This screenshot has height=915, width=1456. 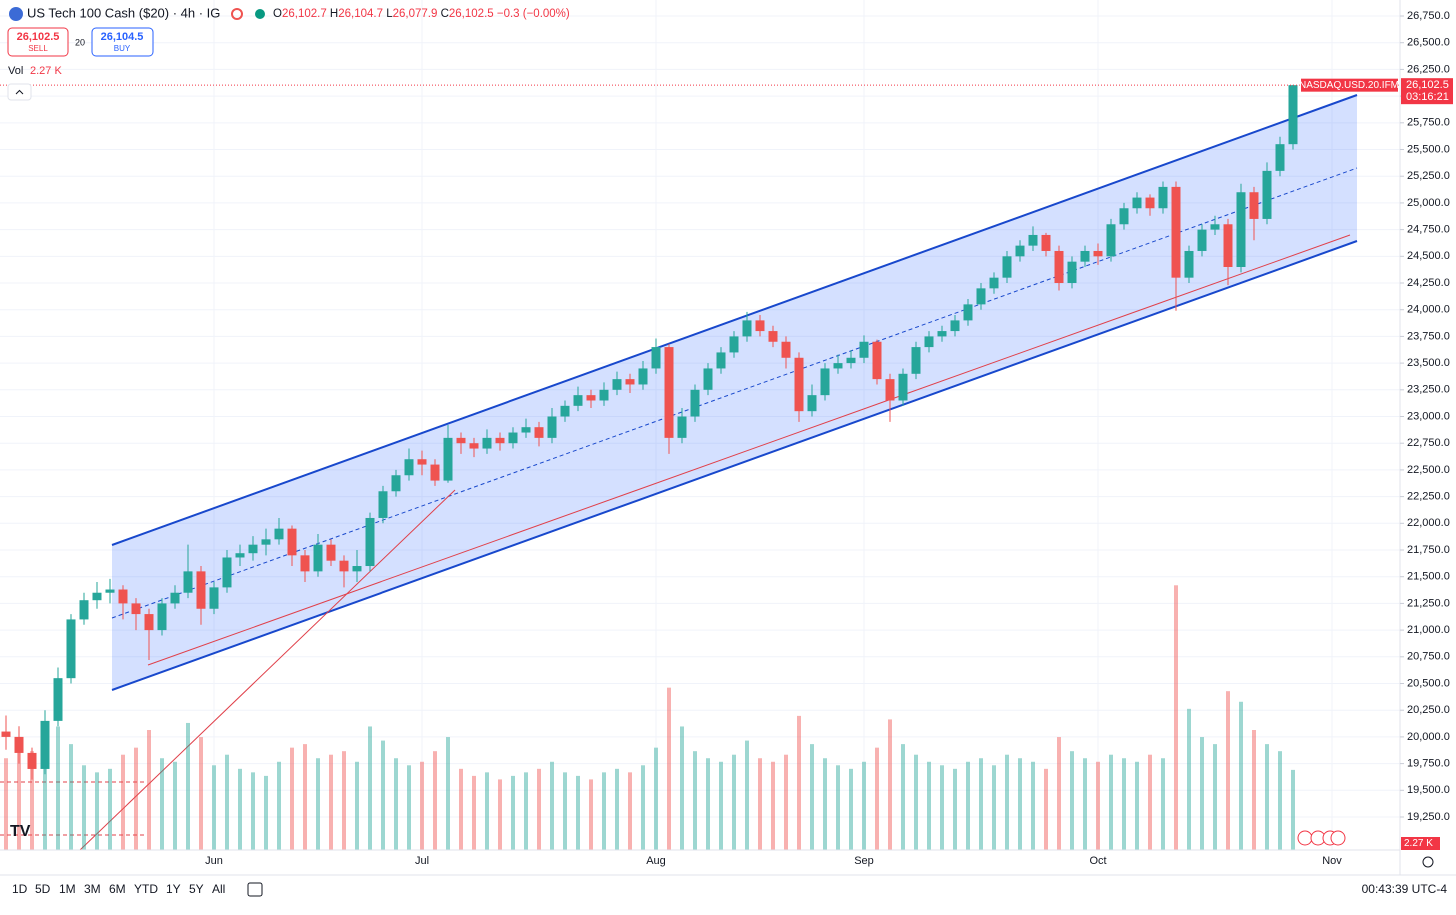 I want to click on collapse-button, so click(x=19, y=92).